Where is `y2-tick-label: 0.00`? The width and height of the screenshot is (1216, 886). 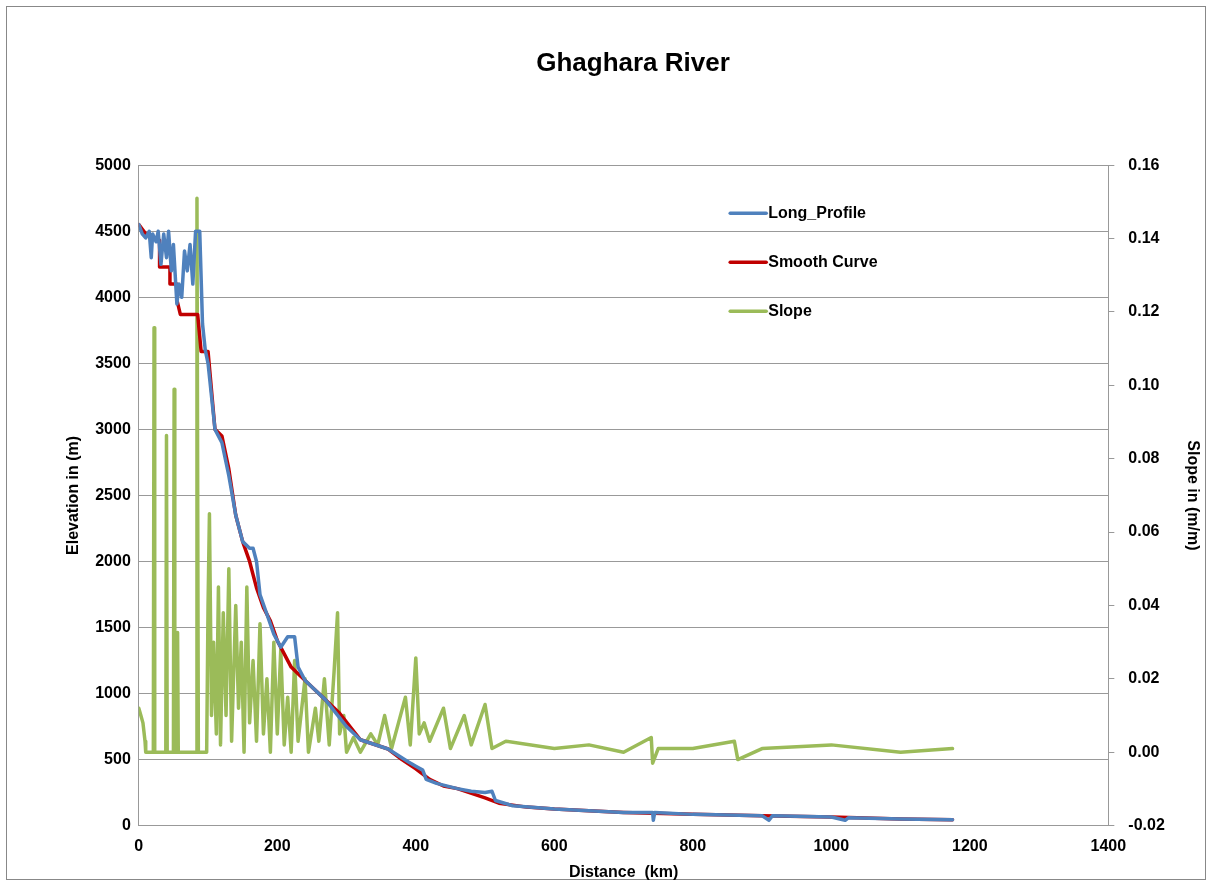
y2-tick-label: 0.00 is located at coordinates (1144, 751).